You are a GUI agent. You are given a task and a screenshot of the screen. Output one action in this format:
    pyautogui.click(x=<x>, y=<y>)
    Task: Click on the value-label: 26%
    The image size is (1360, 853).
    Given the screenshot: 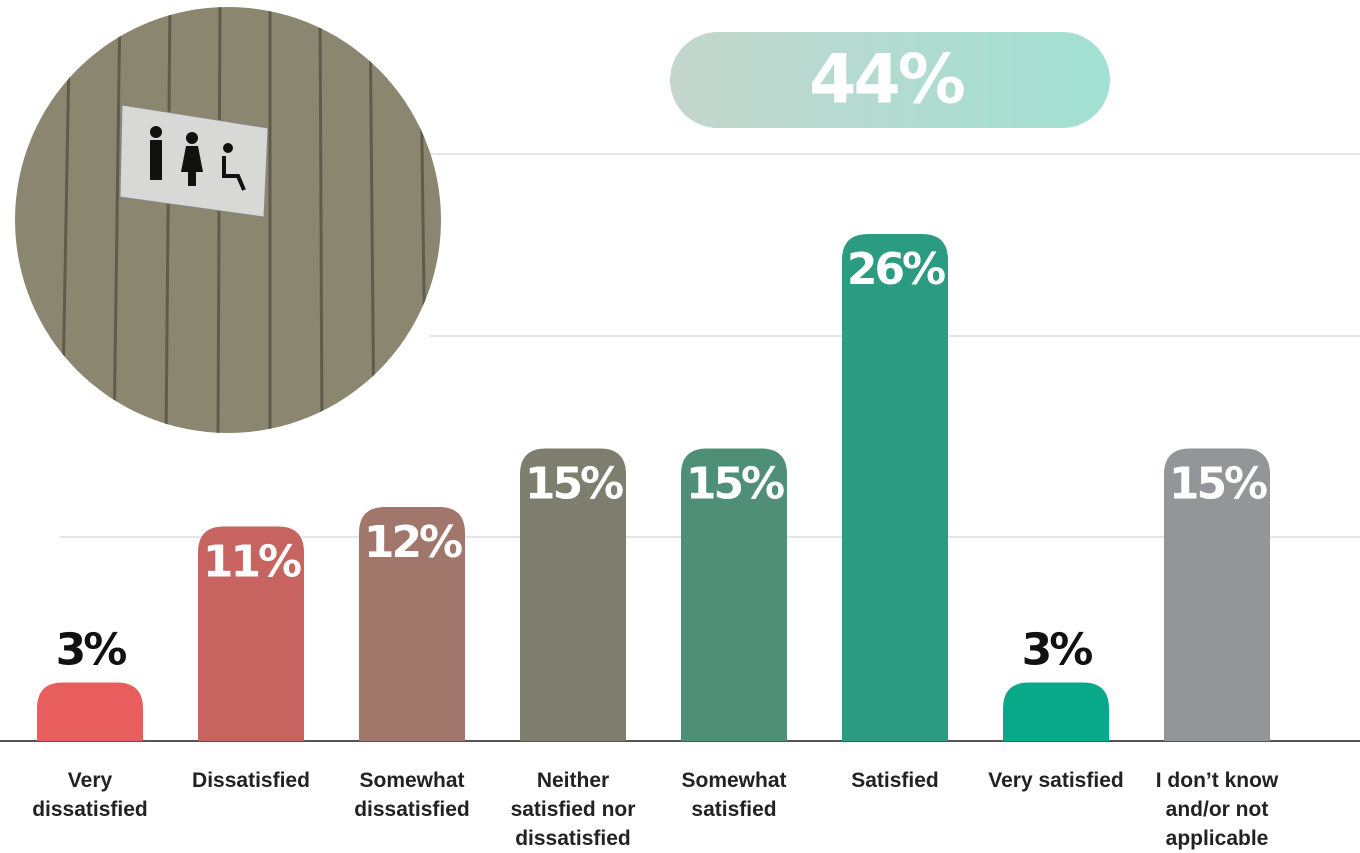 What is the action you would take?
    pyautogui.click(x=896, y=269)
    